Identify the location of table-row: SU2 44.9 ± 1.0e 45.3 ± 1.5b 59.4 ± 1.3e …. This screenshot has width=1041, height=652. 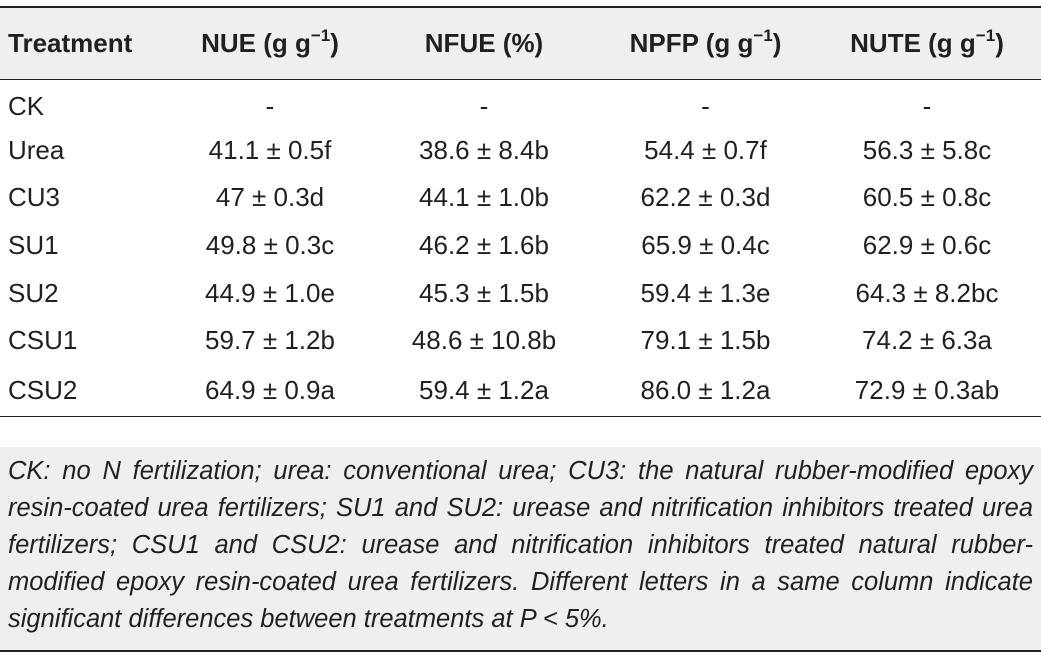
(520, 293).